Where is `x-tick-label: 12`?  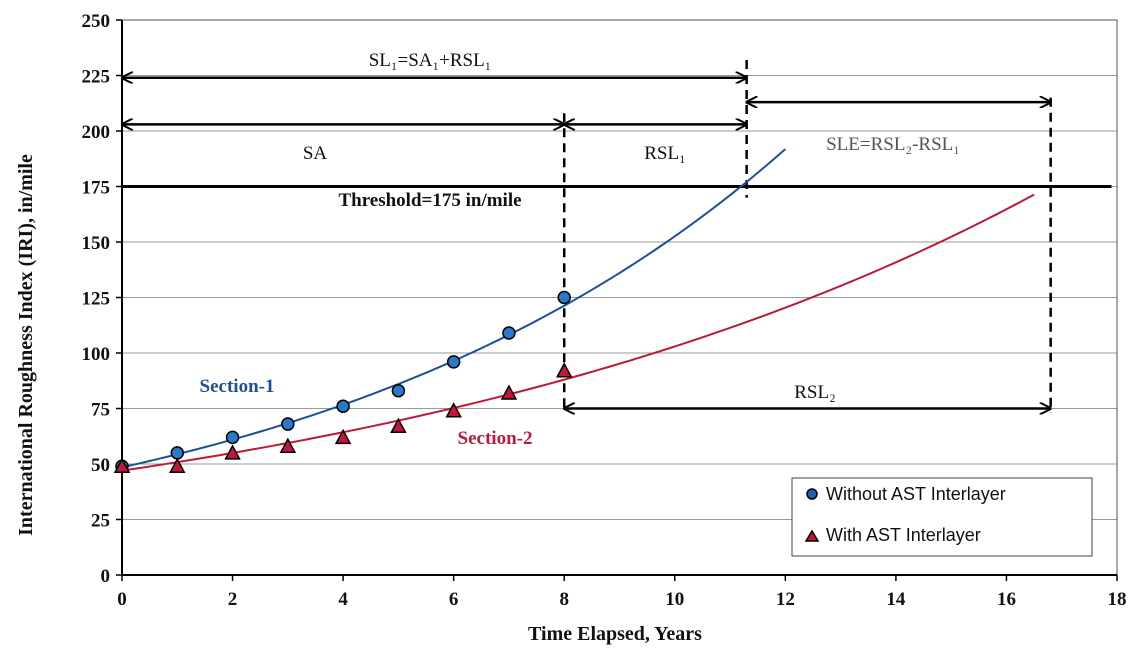
x-tick-label: 12 is located at coordinates (785, 599).